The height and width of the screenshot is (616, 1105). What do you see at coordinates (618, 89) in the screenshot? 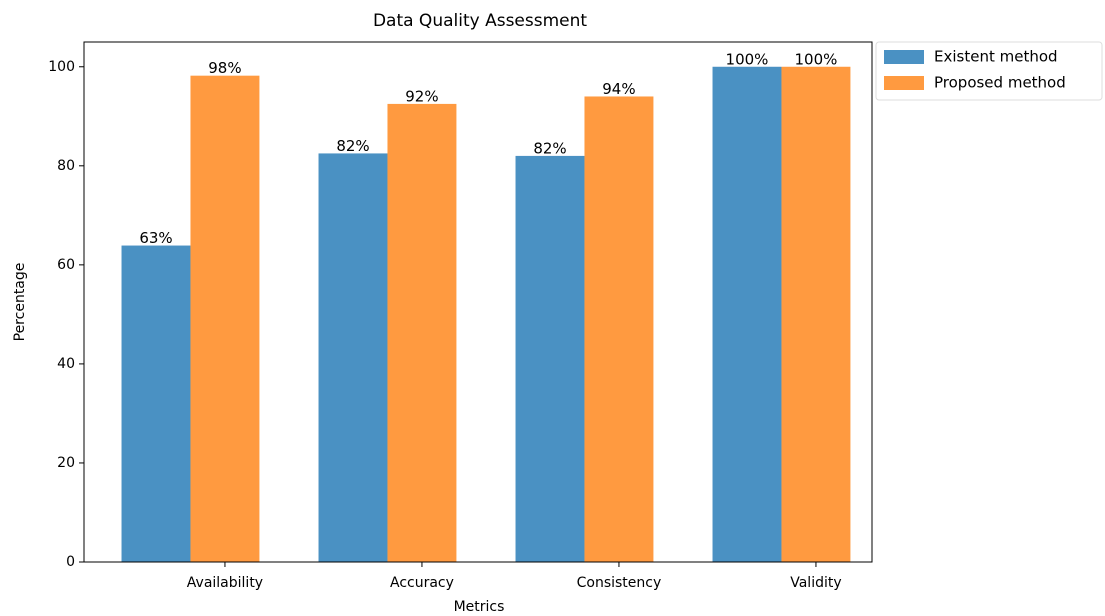
I see `value-label: 94%` at bounding box center [618, 89].